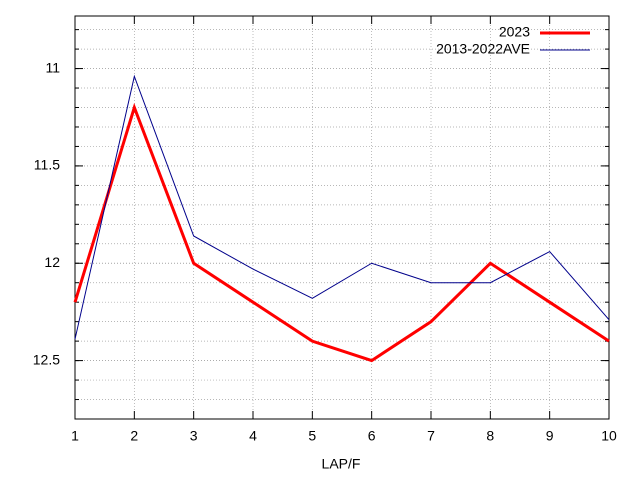 Image resolution: width=640 pixels, height=485 pixels. I want to click on x-tick-label: 9, so click(550, 436).